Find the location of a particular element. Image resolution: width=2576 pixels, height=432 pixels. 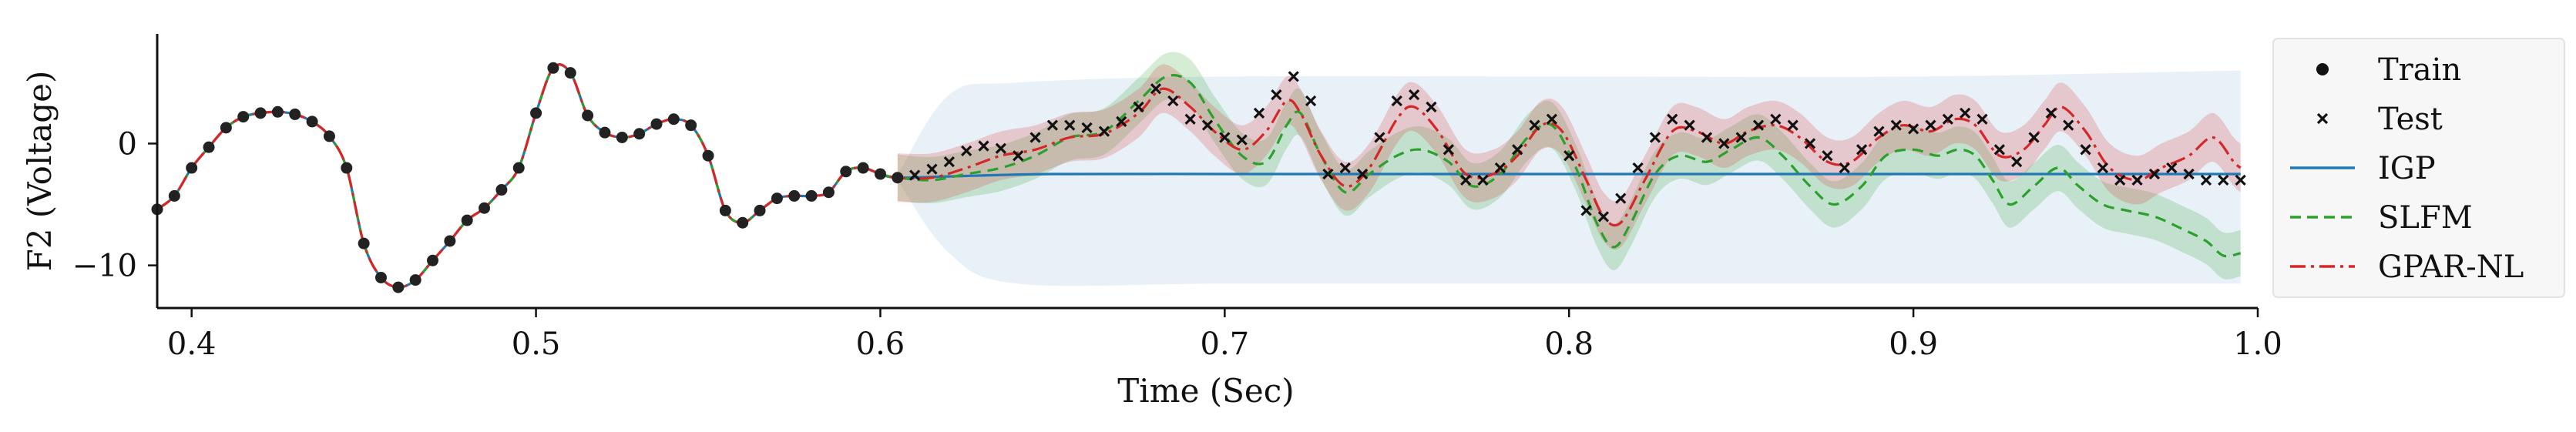

x-tick-label: 1.0 is located at coordinates (2257, 344).